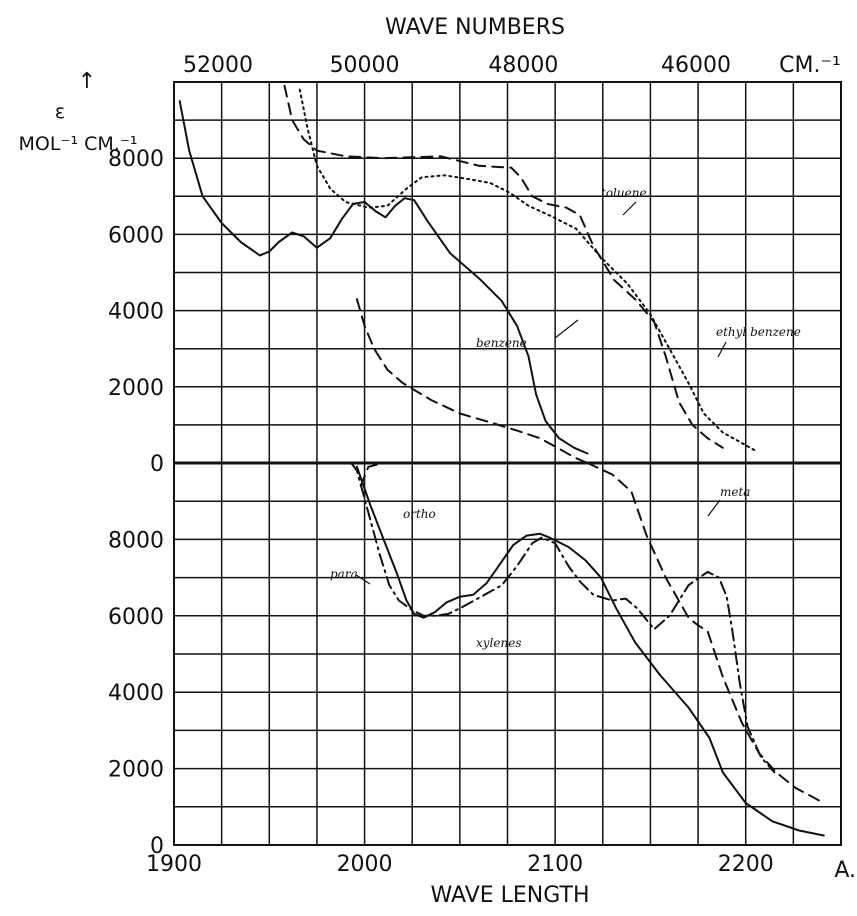  I want to click on upper-y-tick-label: 0, so click(157, 464).